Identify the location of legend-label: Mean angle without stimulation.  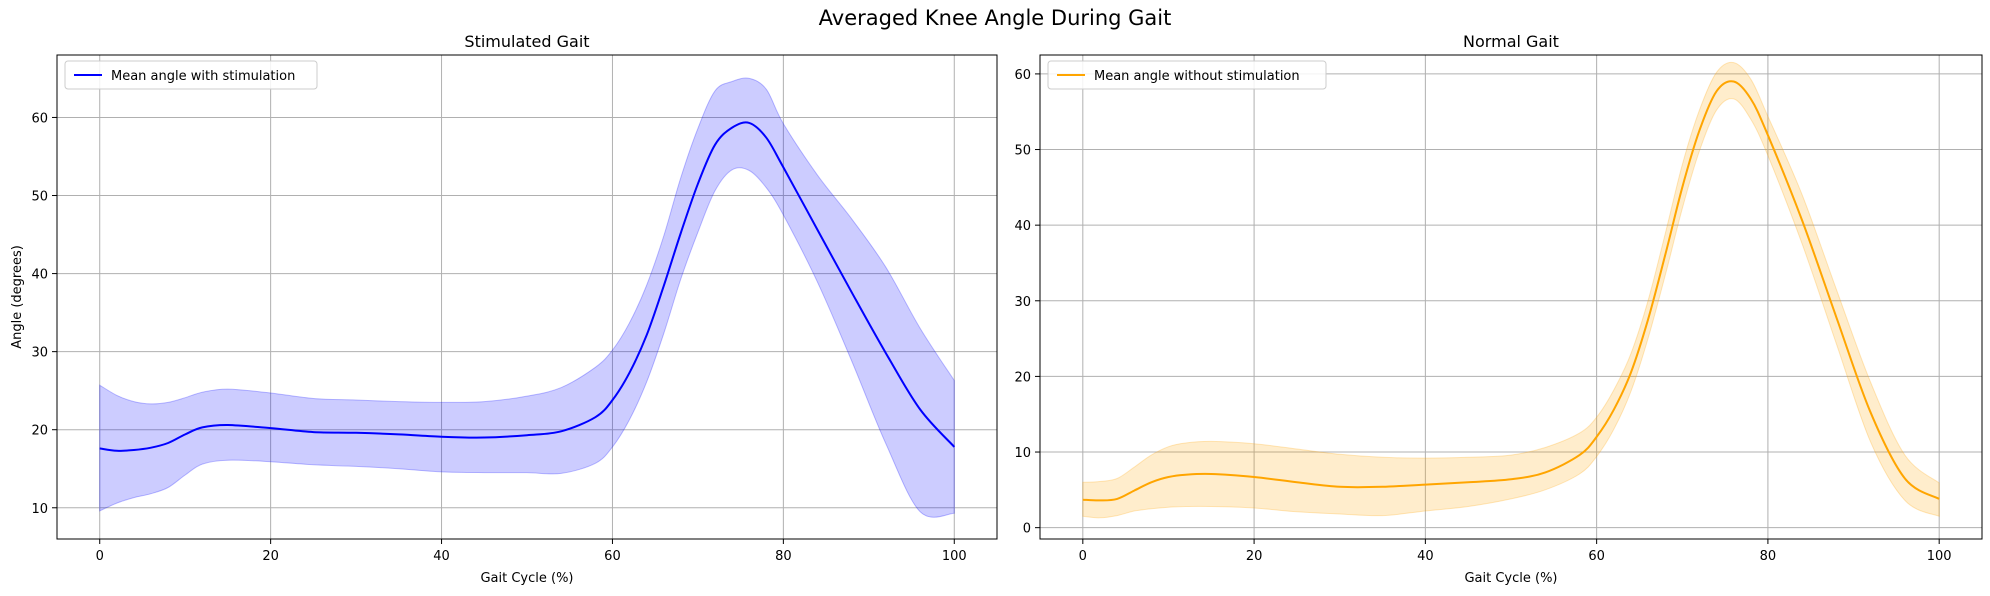
(1197, 76).